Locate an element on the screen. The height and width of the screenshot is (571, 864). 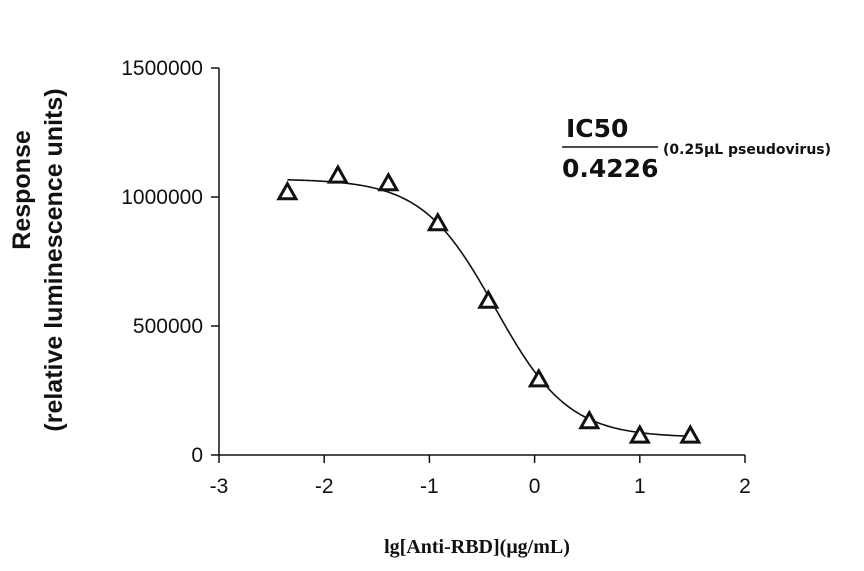
x-axis-label: lg[Anti-RBD](μg/mL) is located at coordinates (477, 547).